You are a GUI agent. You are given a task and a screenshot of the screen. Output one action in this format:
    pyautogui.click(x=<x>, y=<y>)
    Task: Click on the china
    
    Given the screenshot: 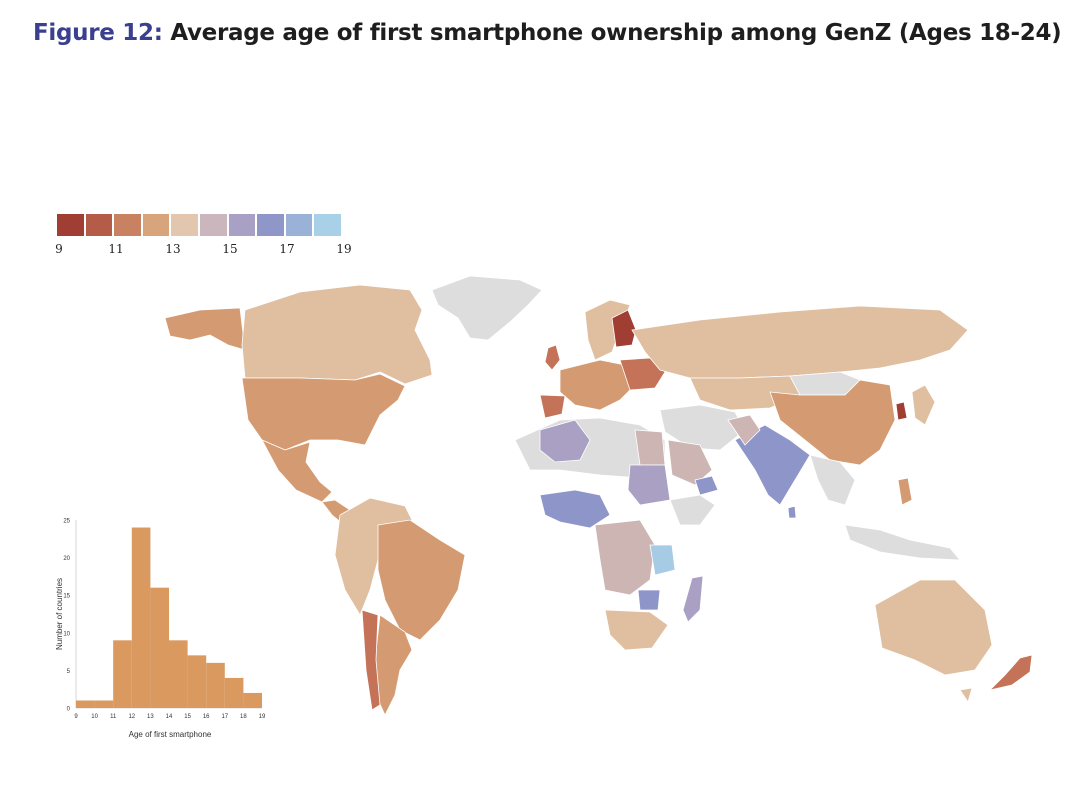 What is the action you would take?
    pyautogui.click(x=832, y=422)
    